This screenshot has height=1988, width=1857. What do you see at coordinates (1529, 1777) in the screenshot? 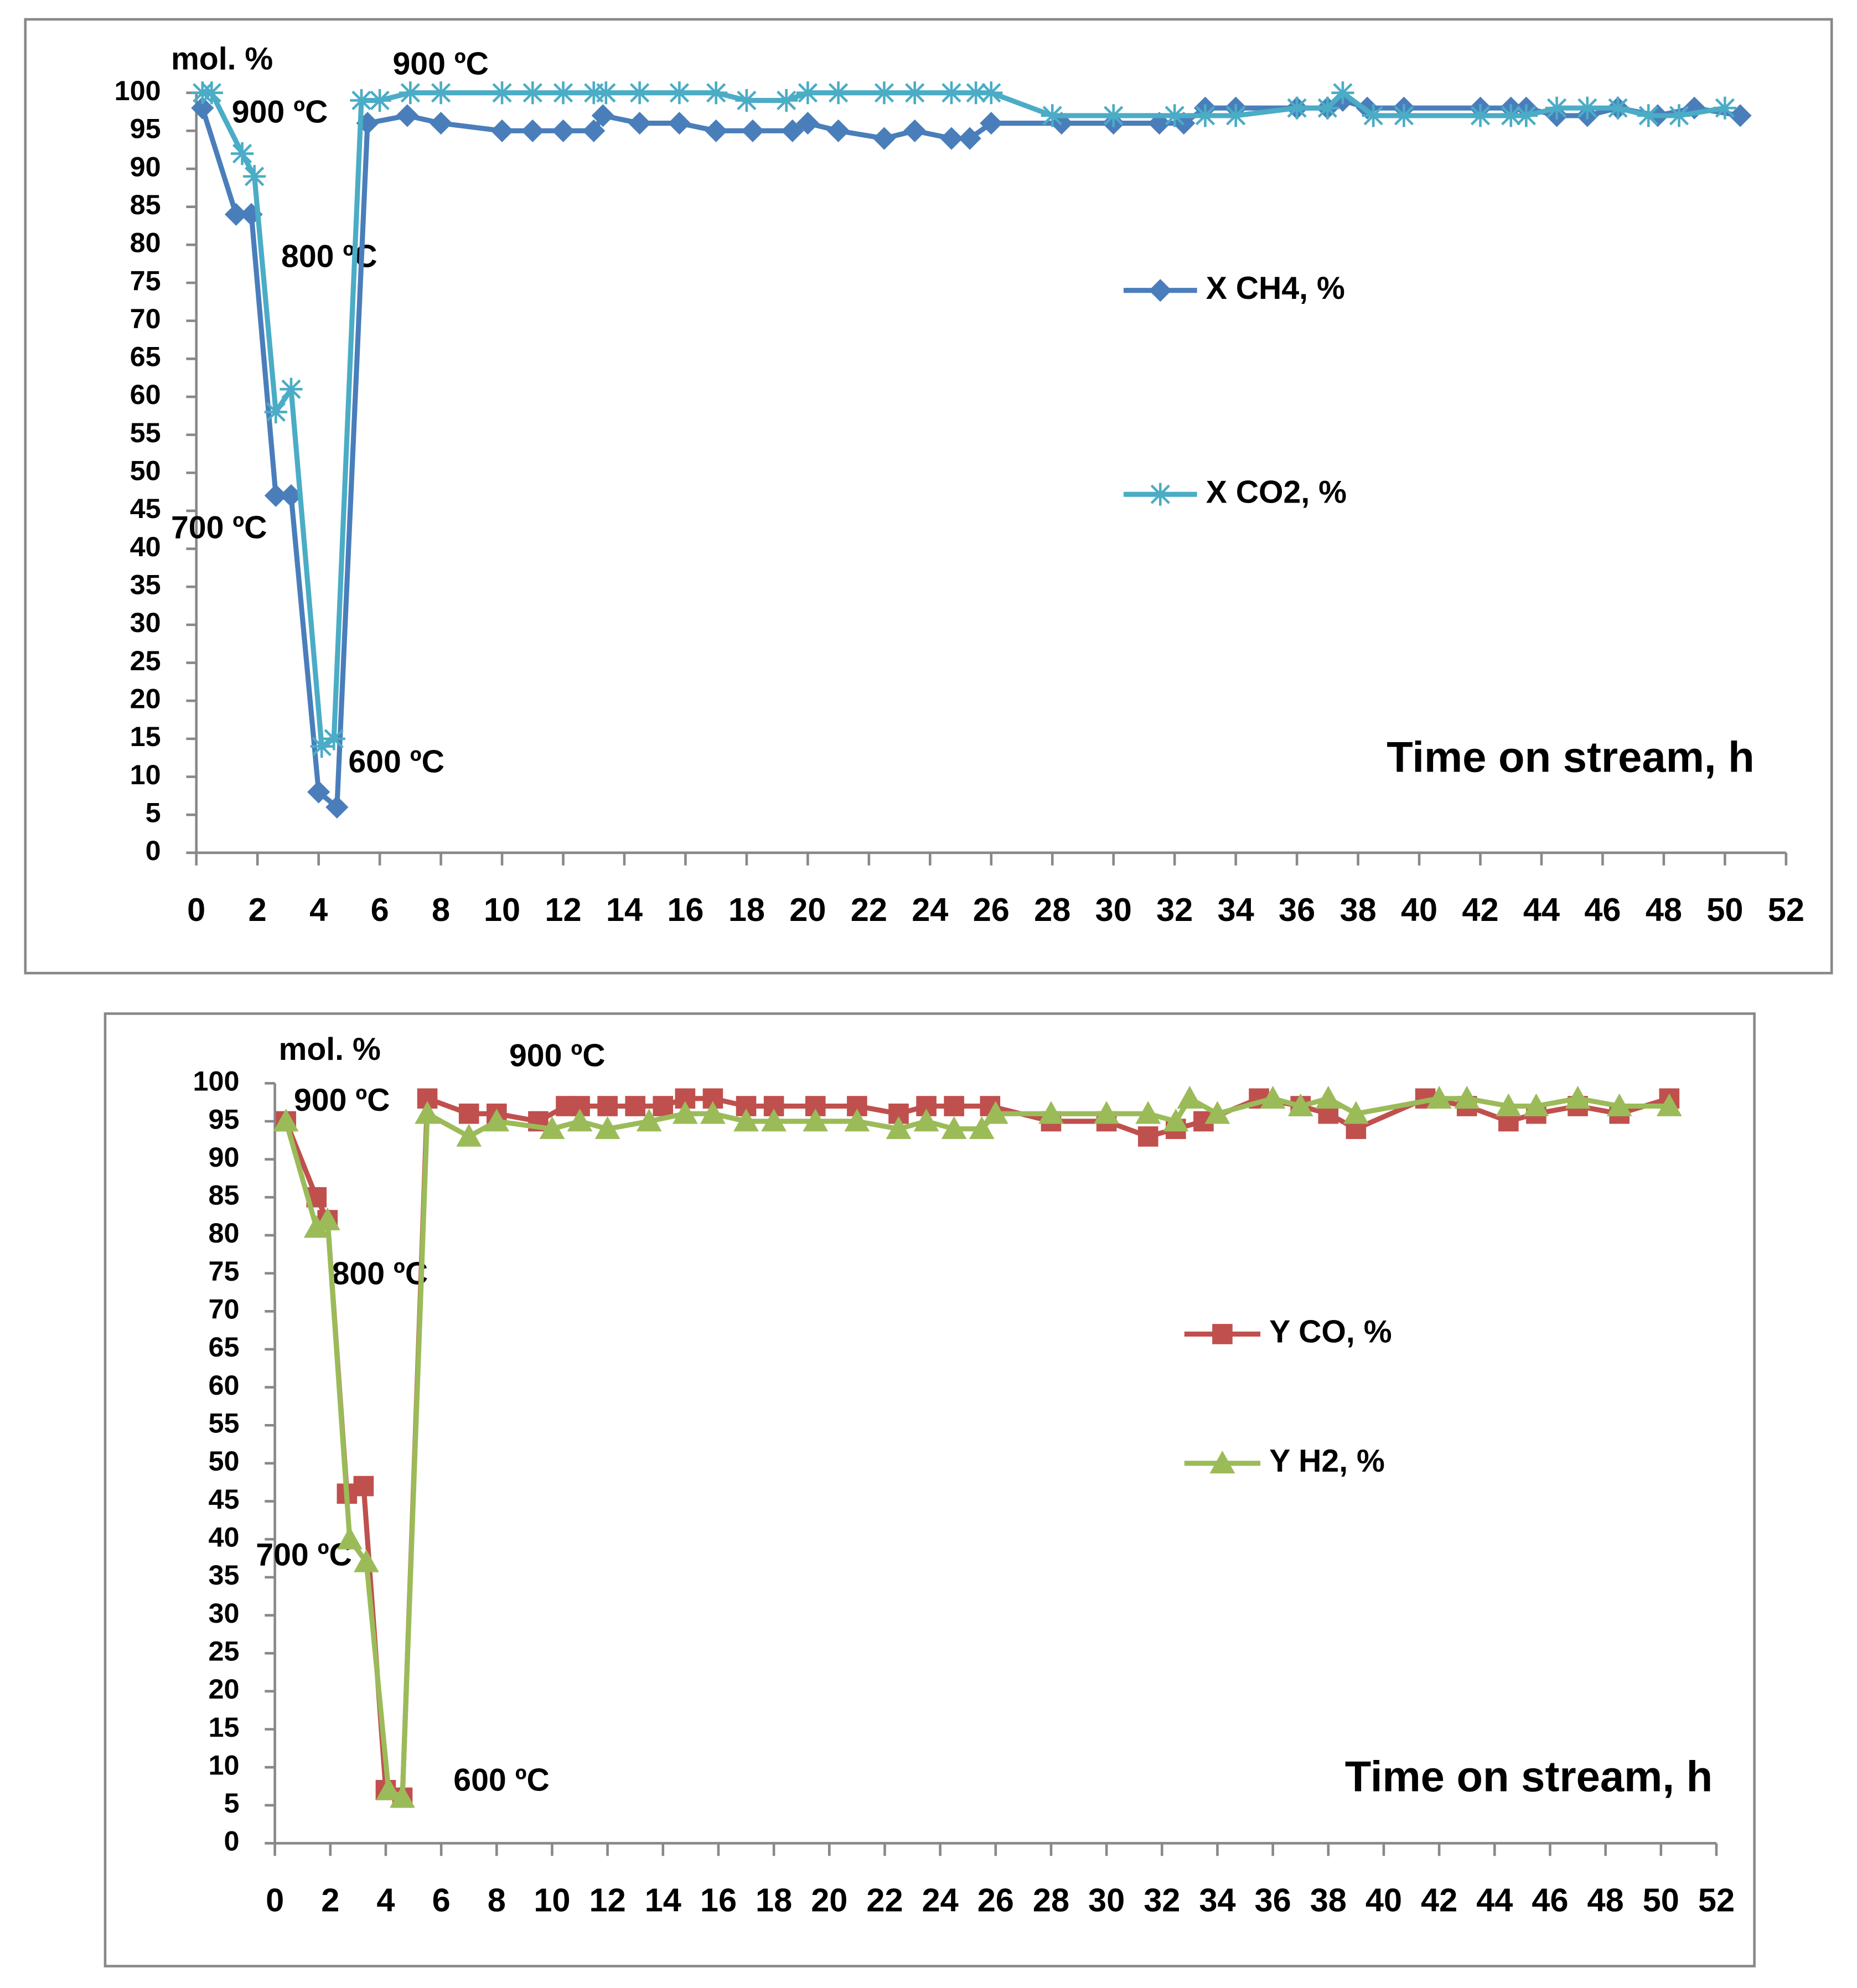
I see `x-axis-label: Time on stream, h` at bounding box center [1529, 1777].